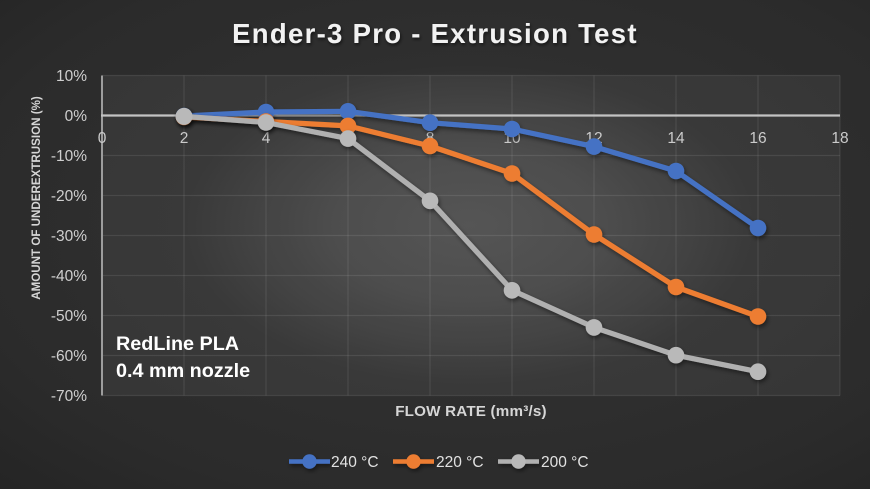 This screenshot has height=494, width=870. What do you see at coordinates (471, 411) in the screenshot?
I see `svg-text: FLOW RATE (mm³/s)` at bounding box center [471, 411].